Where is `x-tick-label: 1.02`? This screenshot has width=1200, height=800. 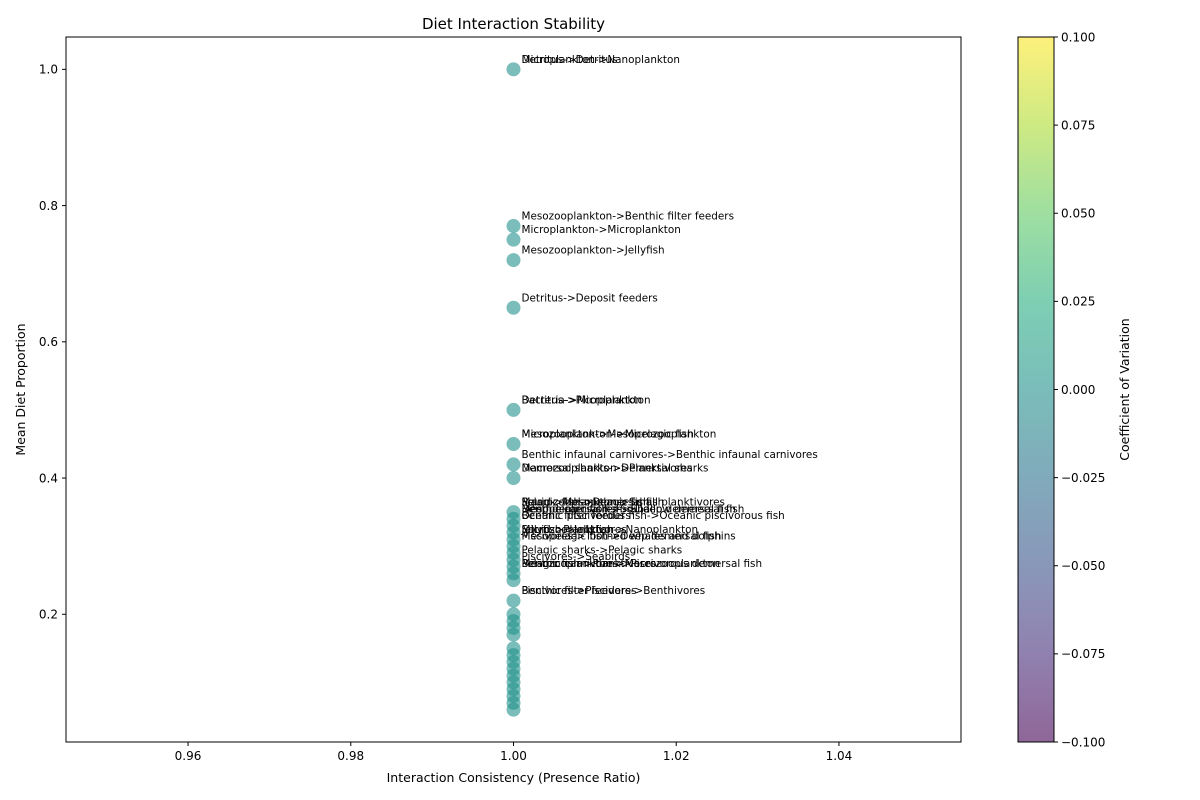 x-tick-label: 1.02 is located at coordinates (676, 756).